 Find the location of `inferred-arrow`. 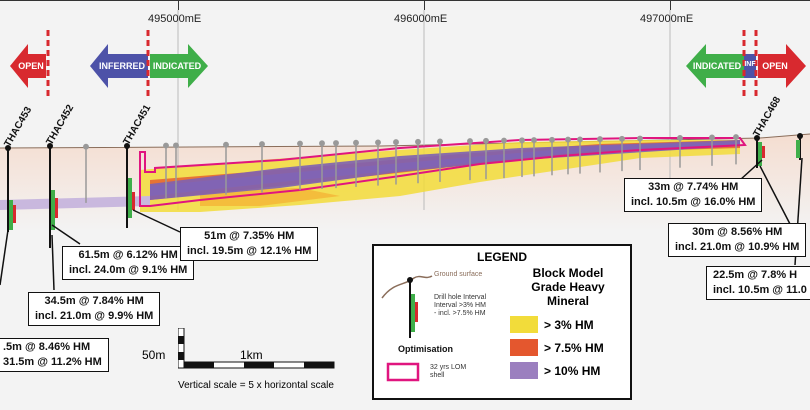

inferred-arrow is located at coordinates (119, 66).